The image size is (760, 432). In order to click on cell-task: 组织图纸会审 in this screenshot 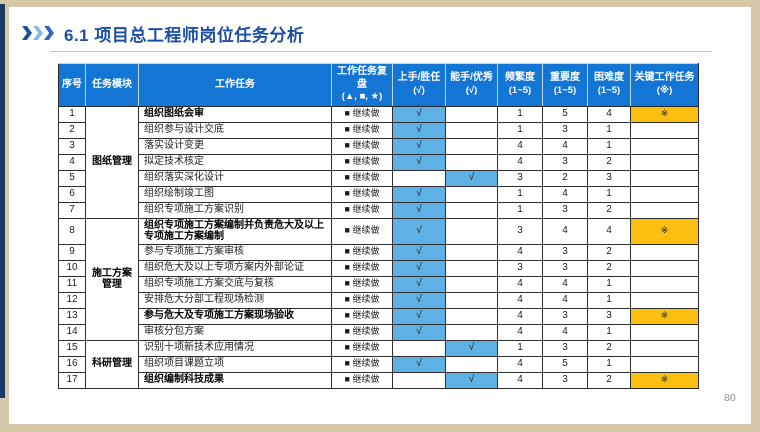, I will do `click(235, 114)`.